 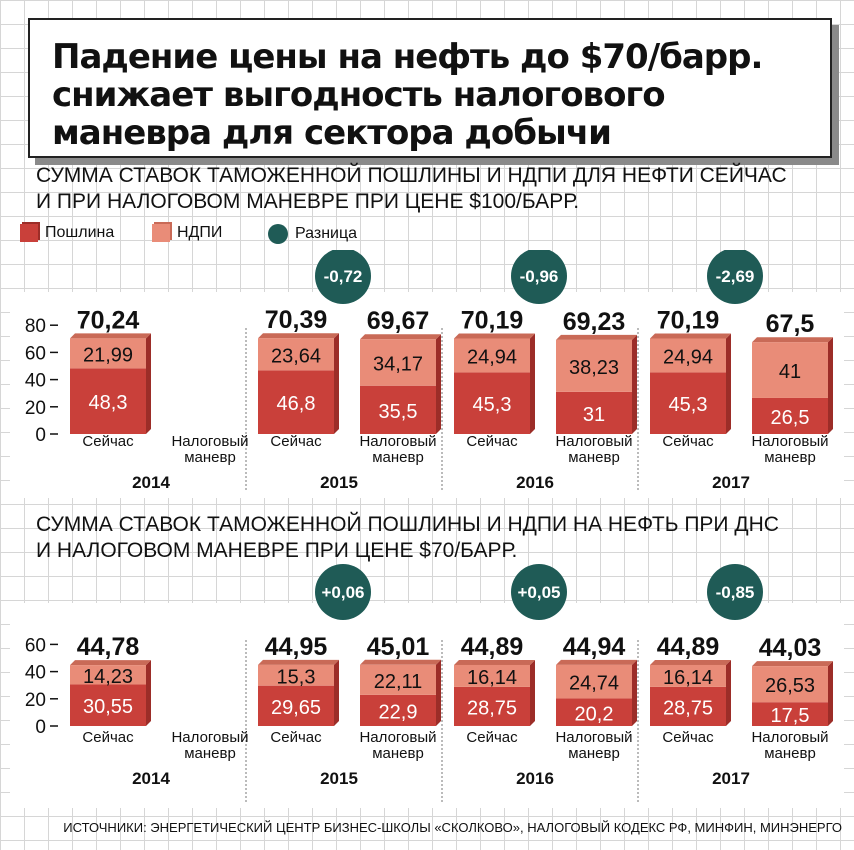 What do you see at coordinates (398, 321) in the screenshot?
I see `chart1-total-value-label: 69,67` at bounding box center [398, 321].